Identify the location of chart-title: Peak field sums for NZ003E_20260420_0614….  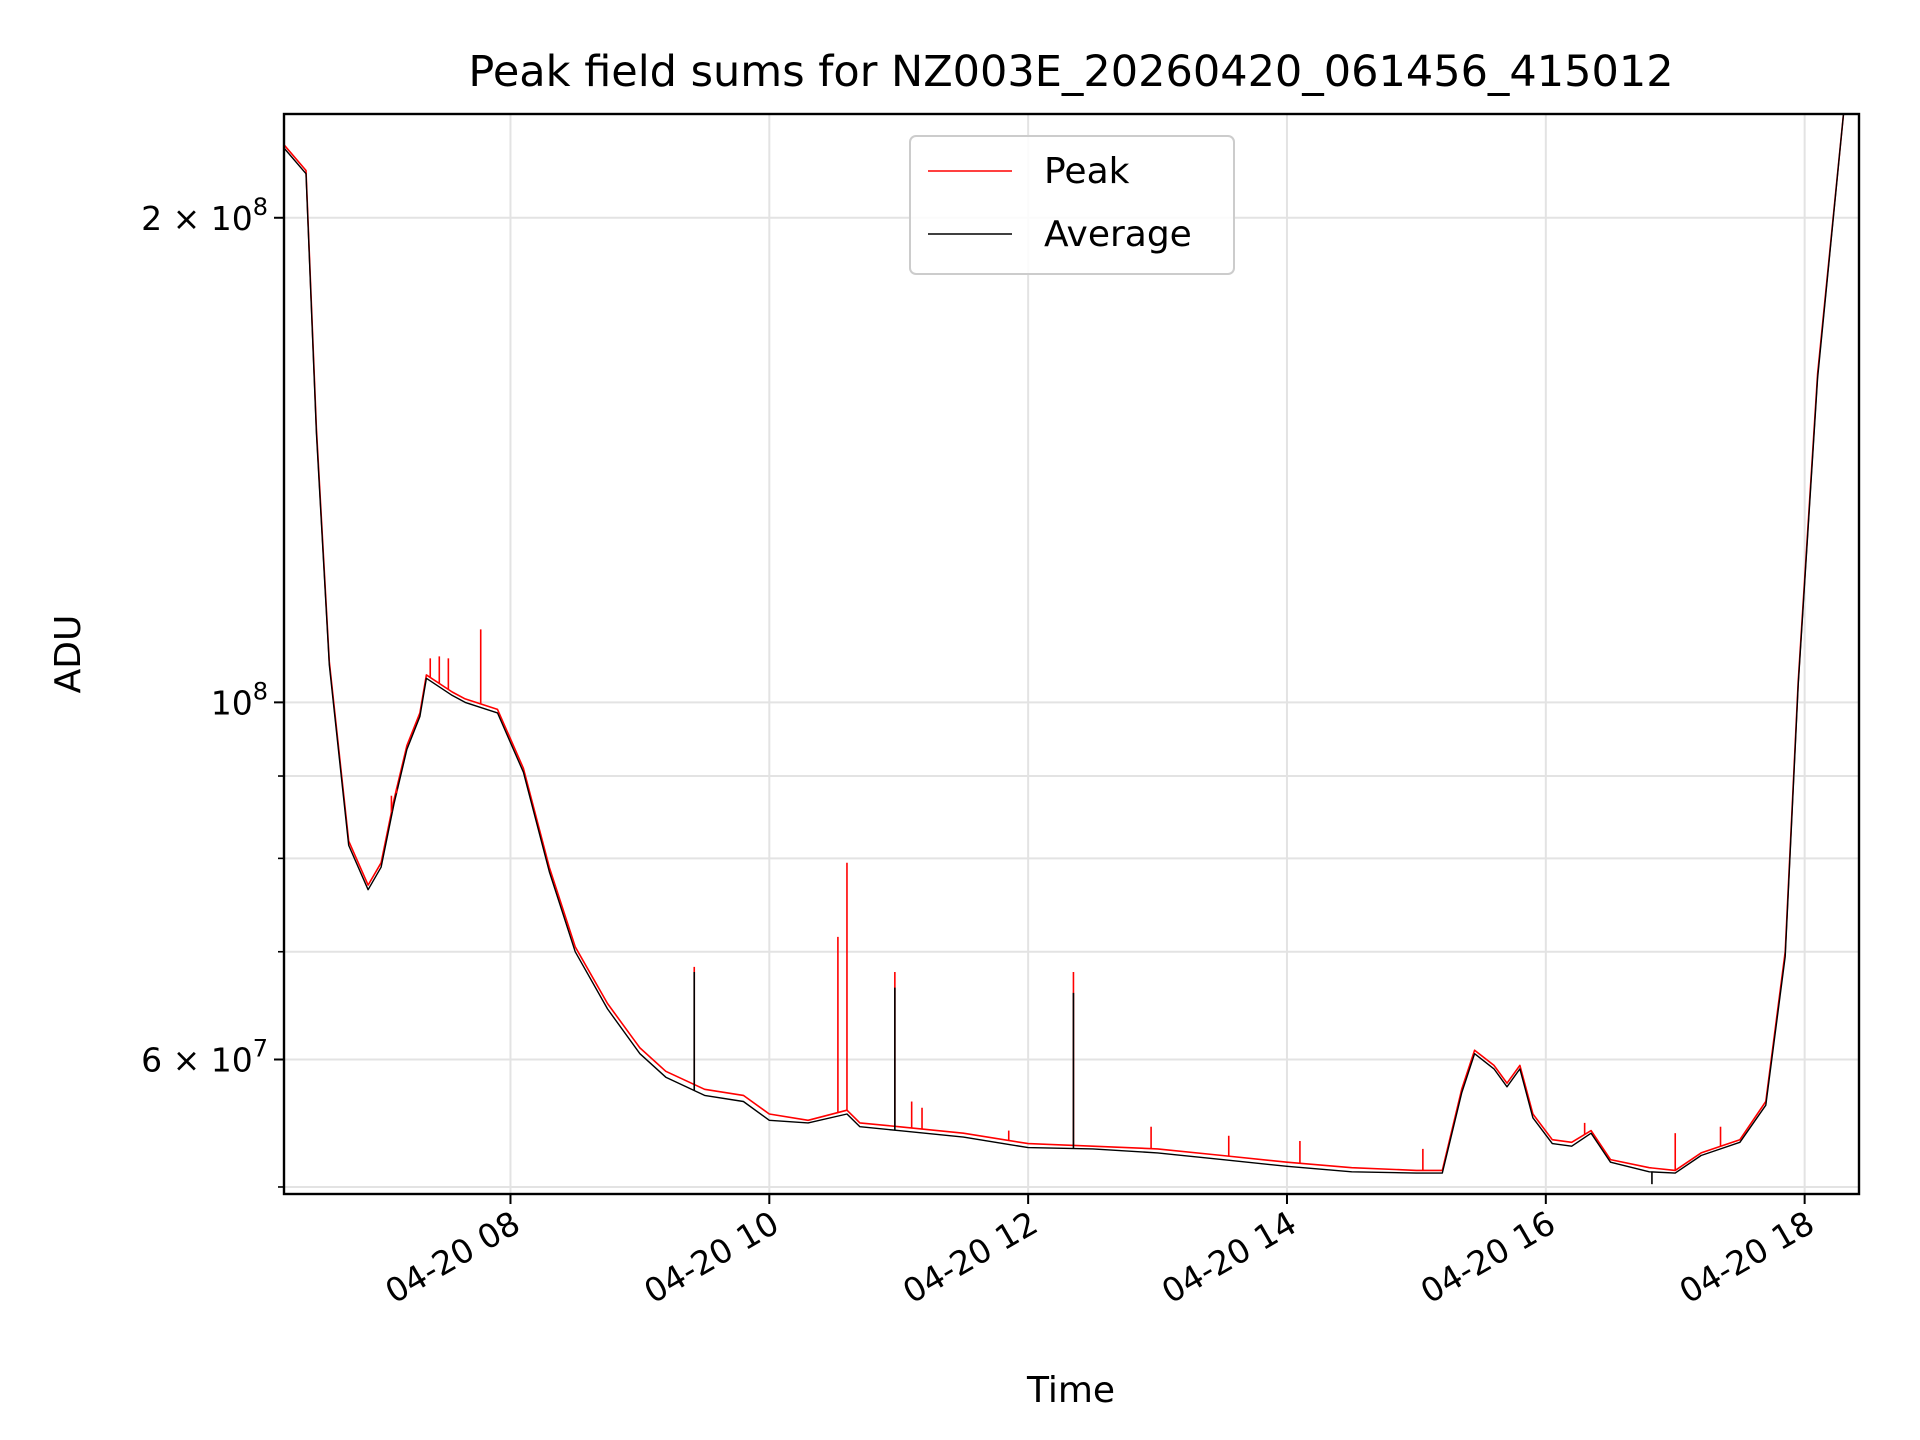
(1070, 72).